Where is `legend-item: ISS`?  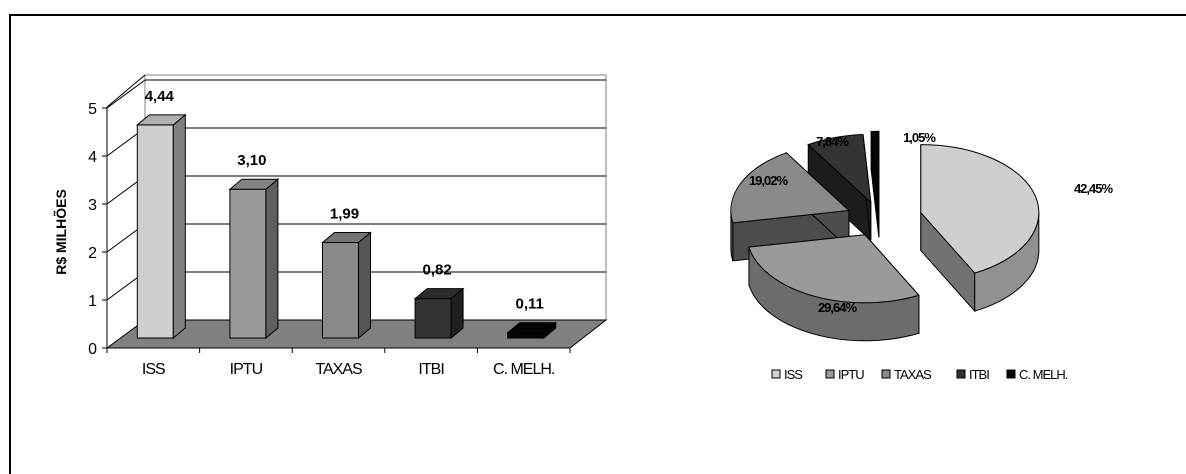 legend-item: ISS is located at coordinates (787, 374).